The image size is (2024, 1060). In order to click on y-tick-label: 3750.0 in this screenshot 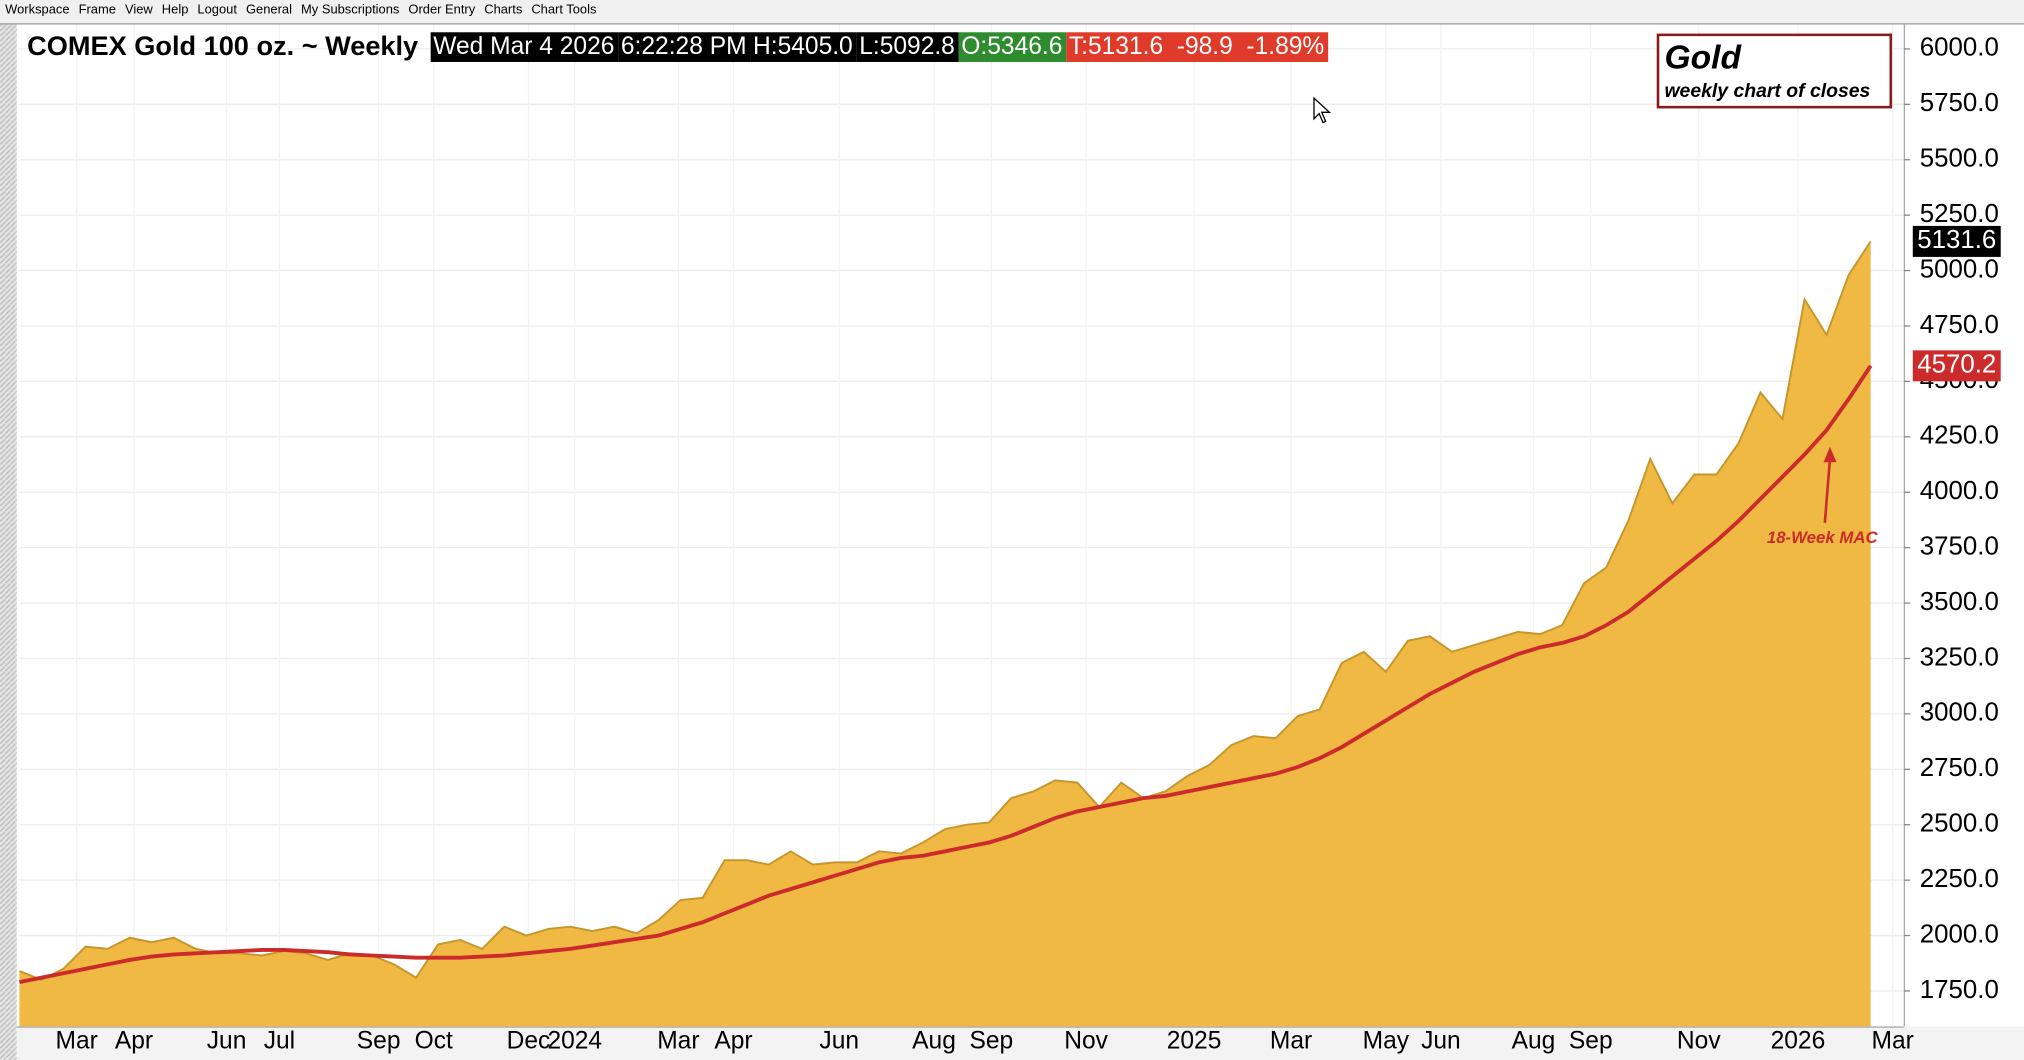, I will do `click(1959, 546)`.